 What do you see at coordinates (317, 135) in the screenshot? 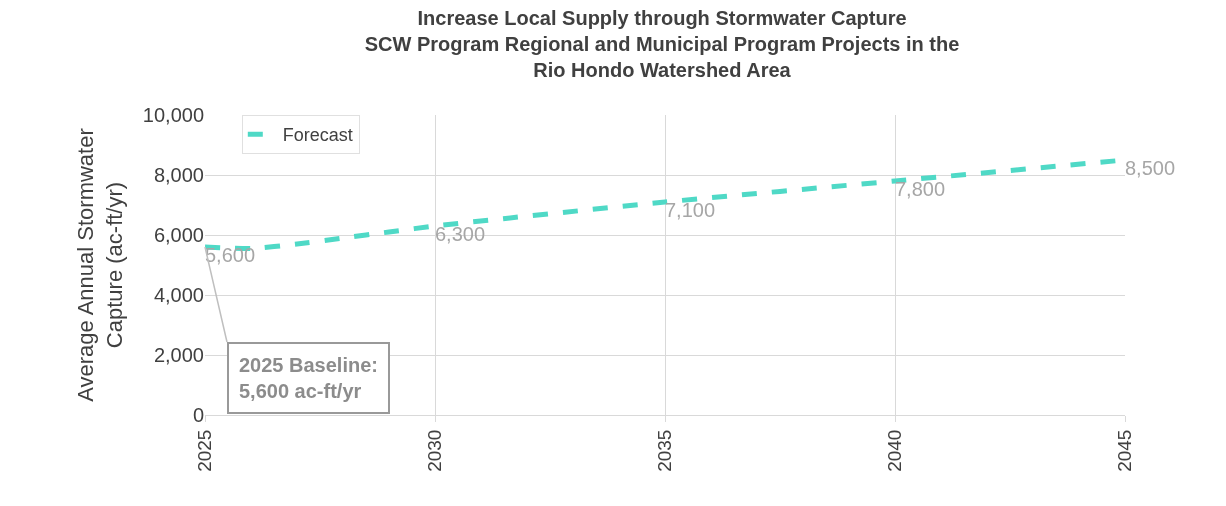
I see `legend-label: Forecast` at bounding box center [317, 135].